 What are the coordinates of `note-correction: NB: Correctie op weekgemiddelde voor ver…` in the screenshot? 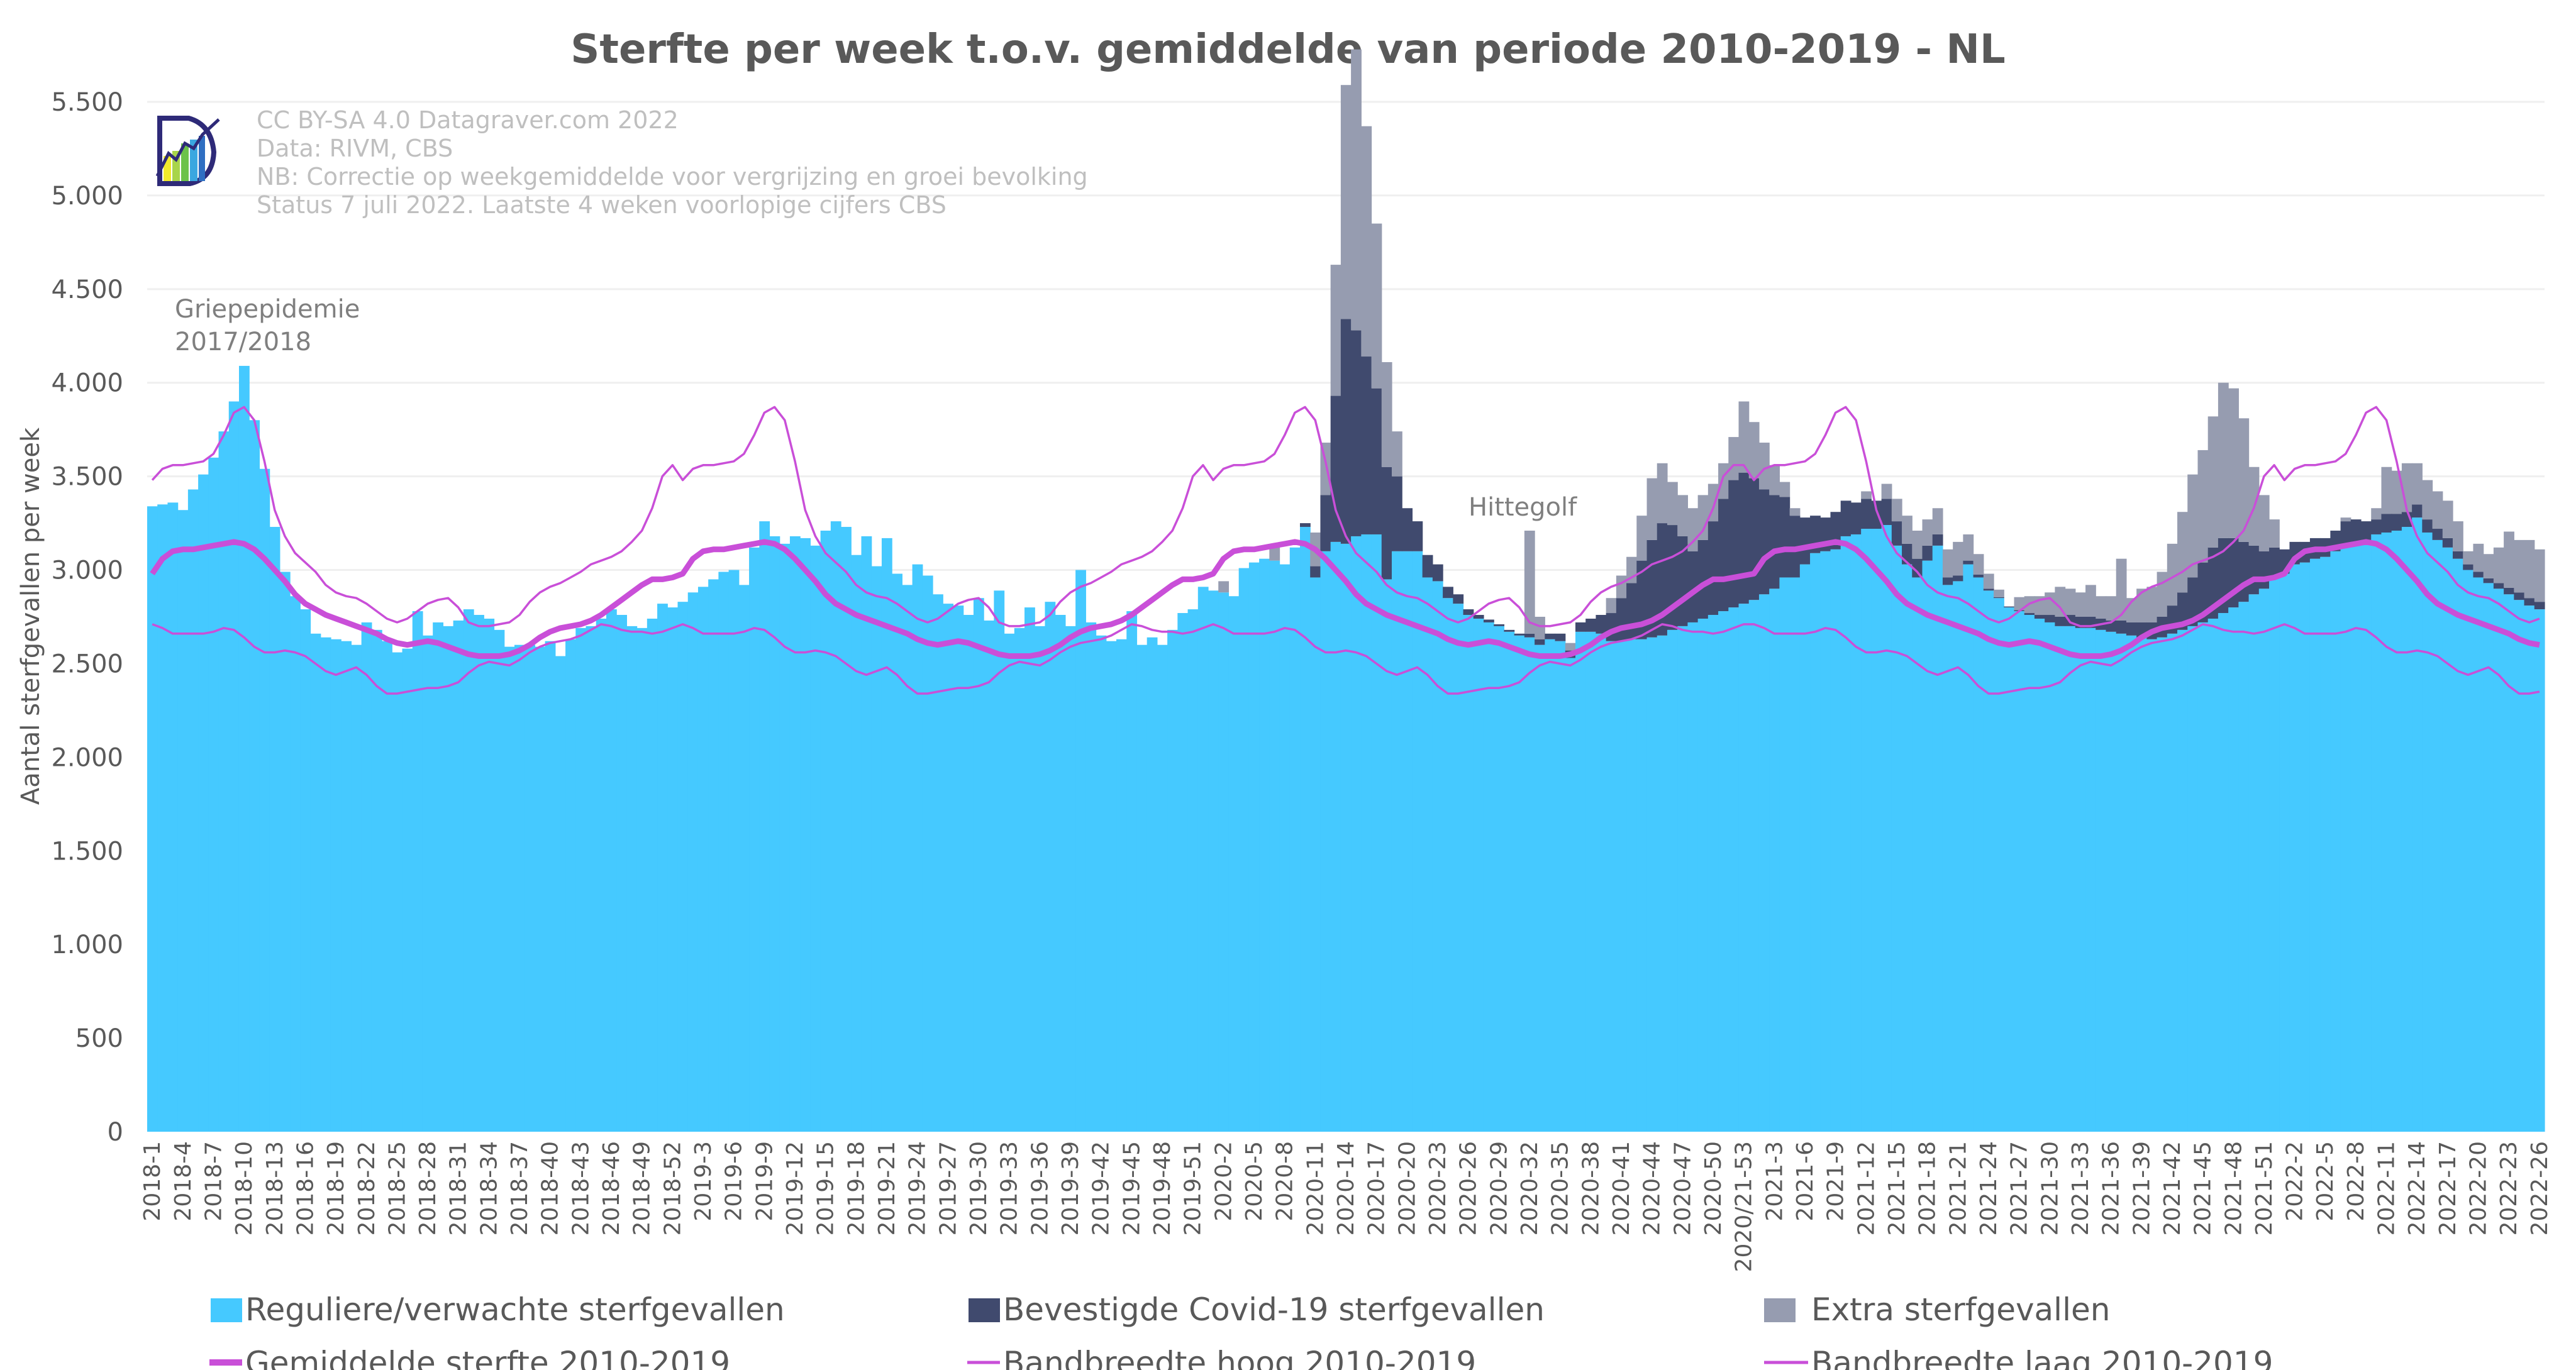 It's located at (672, 177).